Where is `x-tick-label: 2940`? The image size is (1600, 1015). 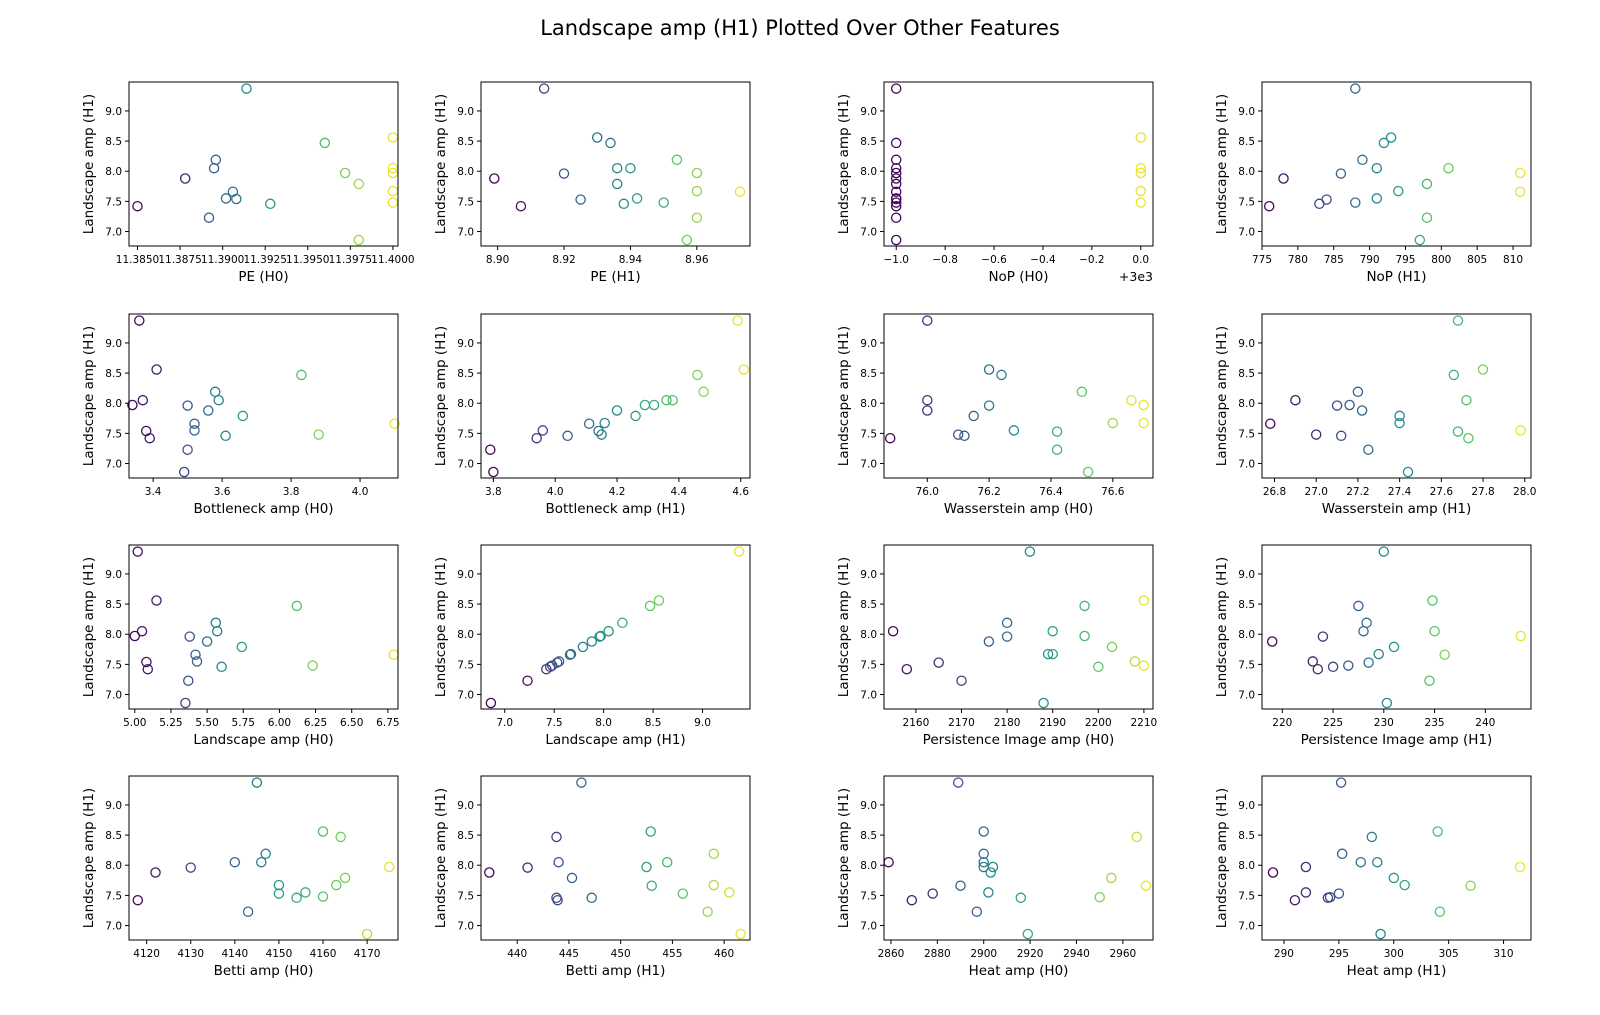
x-tick-label: 2940 is located at coordinates (1076, 954).